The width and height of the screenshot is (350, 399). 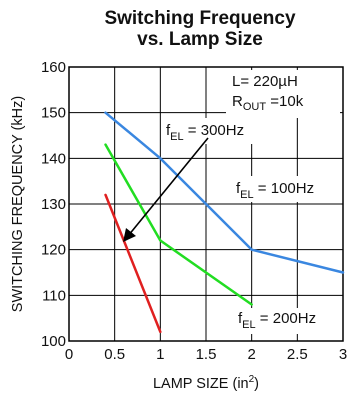 What do you see at coordinates (54, 295) in the screenshot?
I see `y-tick-label: 110` at bounding box center [54, 295].